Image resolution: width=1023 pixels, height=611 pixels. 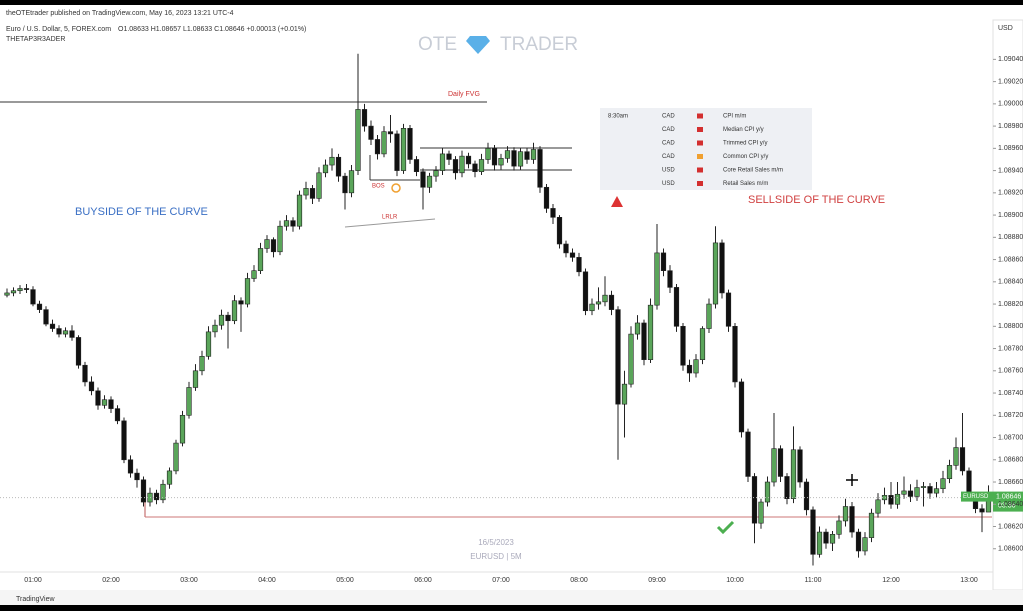 What do you see at coordinates (753, 171) in the screenshot?
I see `calendar-event: Core Retail Sales m/m` at bounding box center [753, 171].